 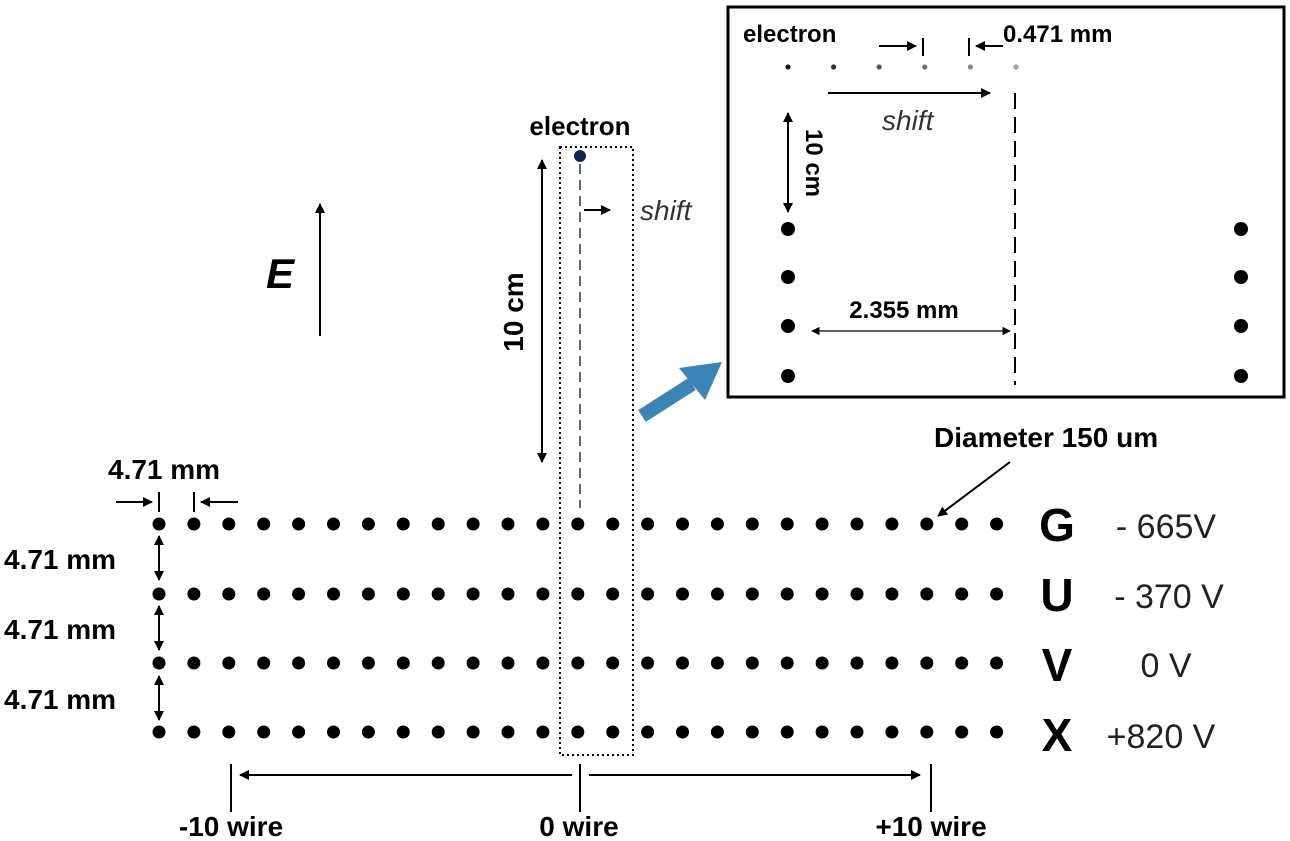 I want to click on zoom-arrow-head, so click(x=700, y=381).